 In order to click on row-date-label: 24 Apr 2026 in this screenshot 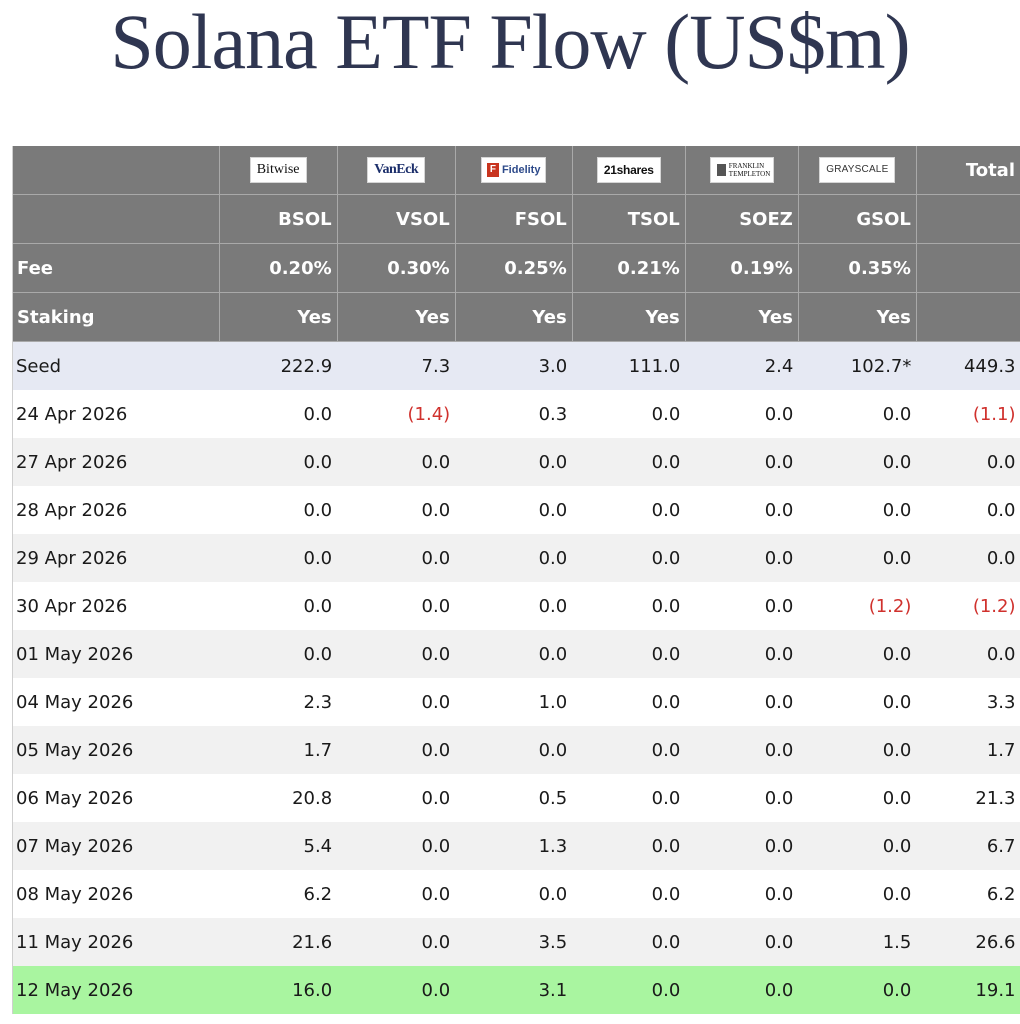, I will do `click(116, 414)`.